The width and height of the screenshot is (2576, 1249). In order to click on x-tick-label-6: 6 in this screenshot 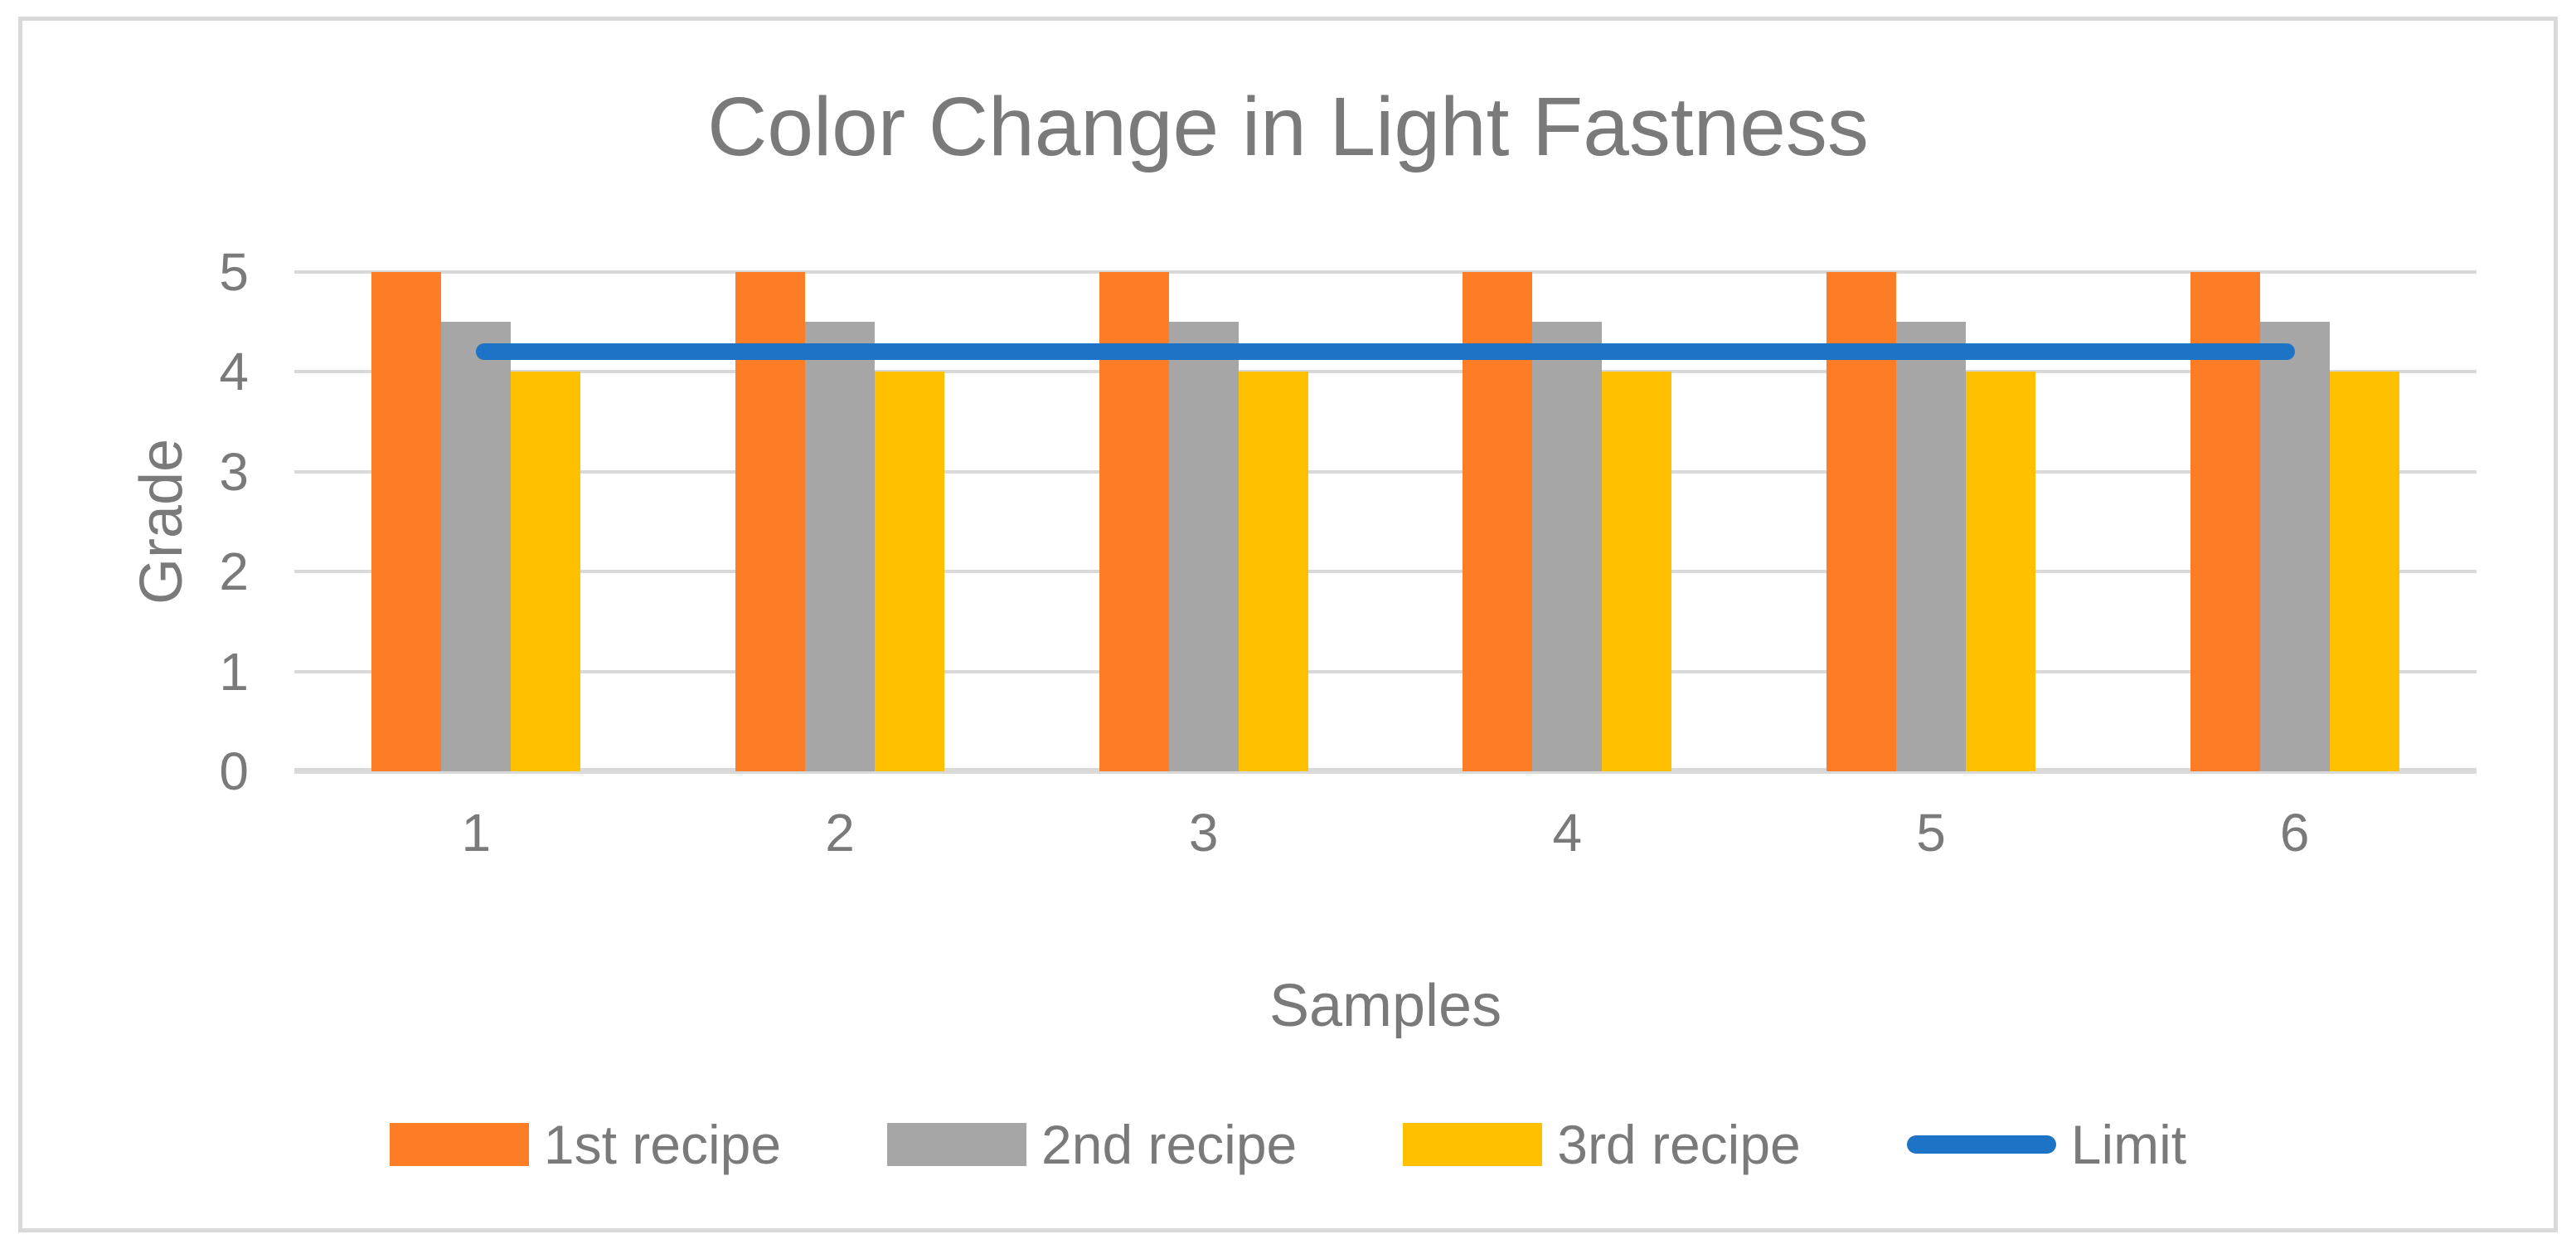, I will do `click(2294, 833)`.